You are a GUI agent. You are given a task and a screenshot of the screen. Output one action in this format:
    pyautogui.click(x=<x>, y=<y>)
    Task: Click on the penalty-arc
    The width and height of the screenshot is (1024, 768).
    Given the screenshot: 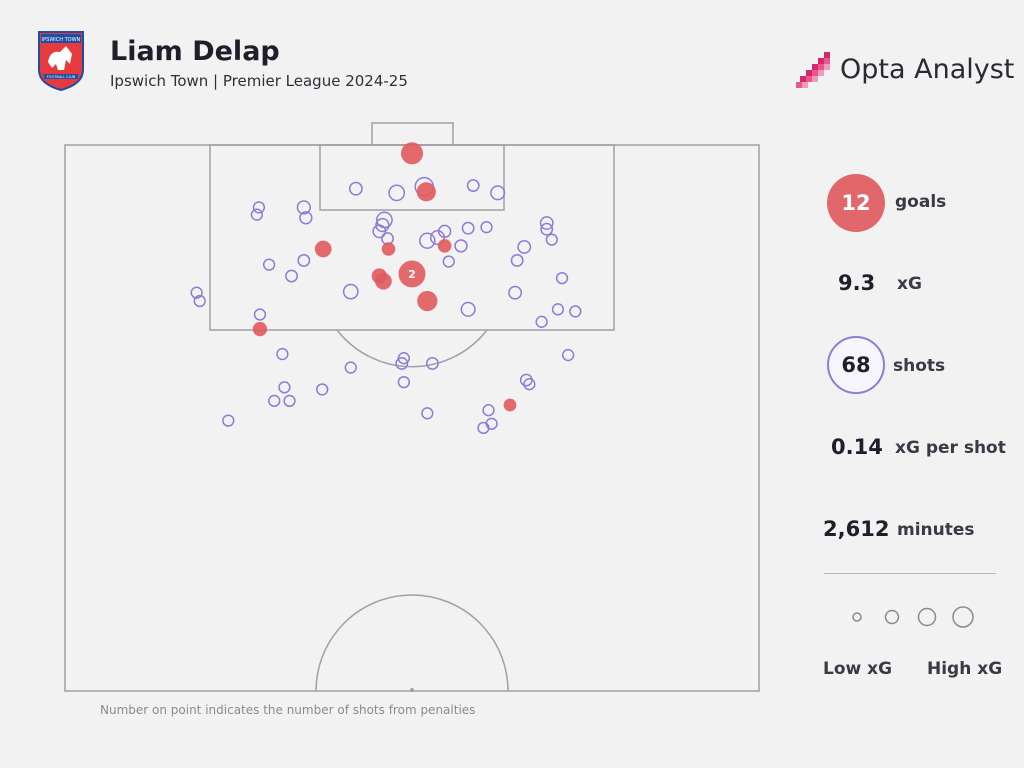 What is the action you would take?
    pyautogui.click(x=412, y=348)
    